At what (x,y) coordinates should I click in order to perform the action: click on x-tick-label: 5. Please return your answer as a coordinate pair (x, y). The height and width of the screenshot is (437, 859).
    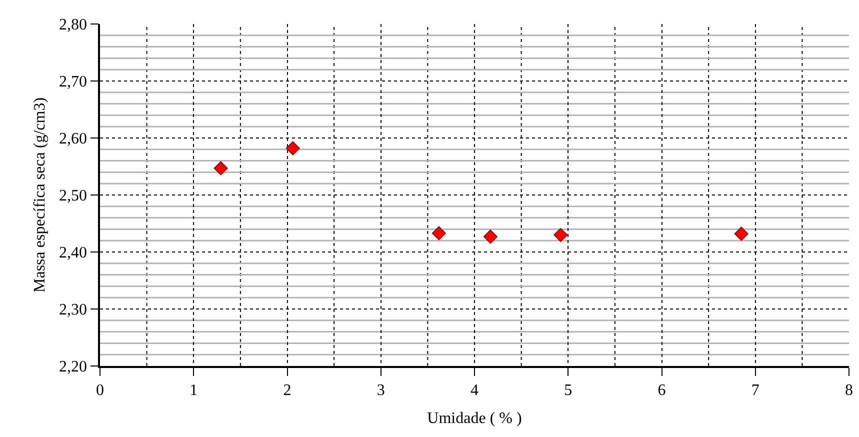
    Looking at the image, I should click on (568, 390).